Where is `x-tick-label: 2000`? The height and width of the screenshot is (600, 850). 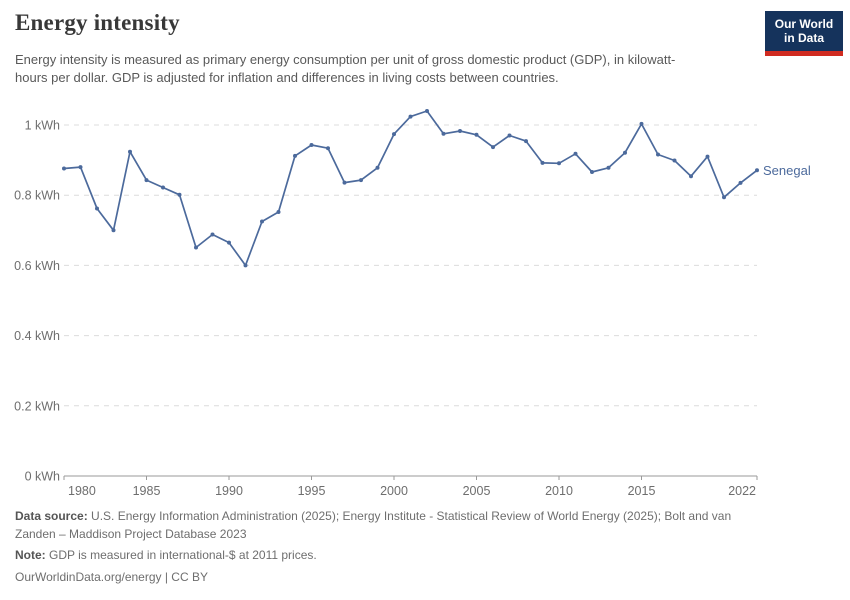 x-tick-label: 2000 is located at coordinates (394, 491).